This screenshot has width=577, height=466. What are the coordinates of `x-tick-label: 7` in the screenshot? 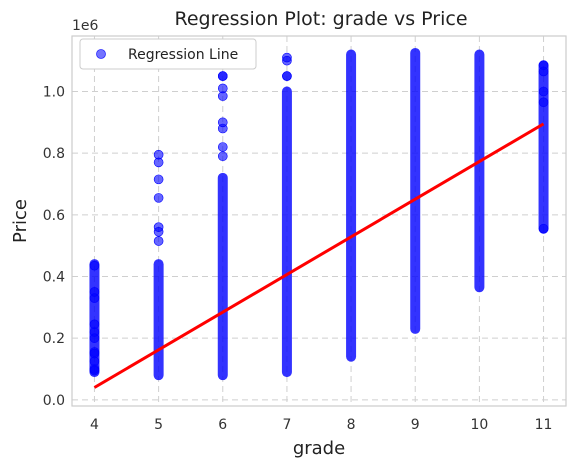 It's located at (286, 425).